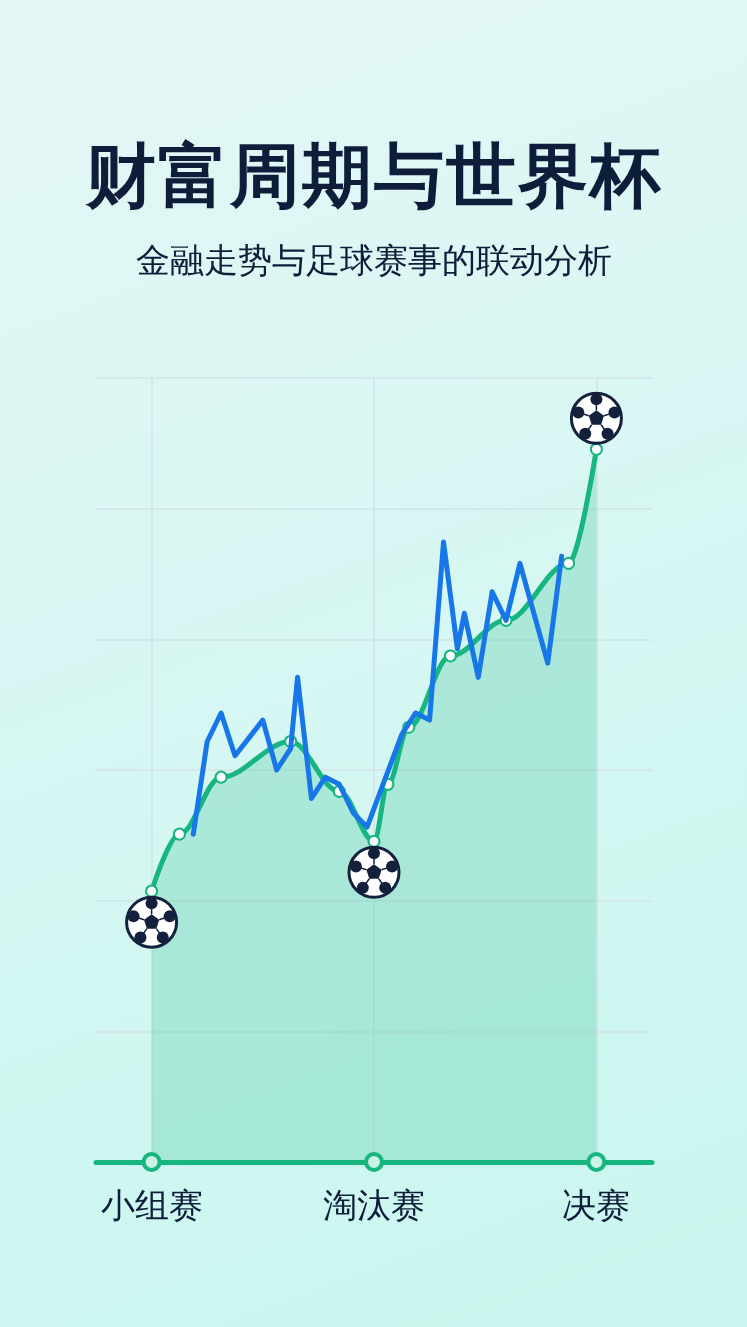  What do you see at coordinates (373, 176) in the screenshot?
I see `chart-title: 财富周期与世界杯` at bounding box center [373, 176].